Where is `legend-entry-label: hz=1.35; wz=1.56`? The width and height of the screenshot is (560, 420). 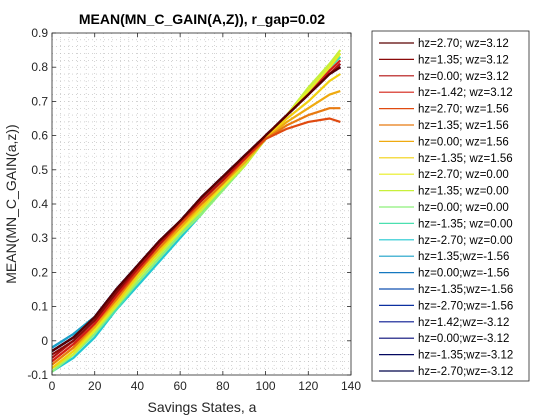
legend-entry-label: hz=1.35; wz=1.56 is located at coordinates (463, 126).